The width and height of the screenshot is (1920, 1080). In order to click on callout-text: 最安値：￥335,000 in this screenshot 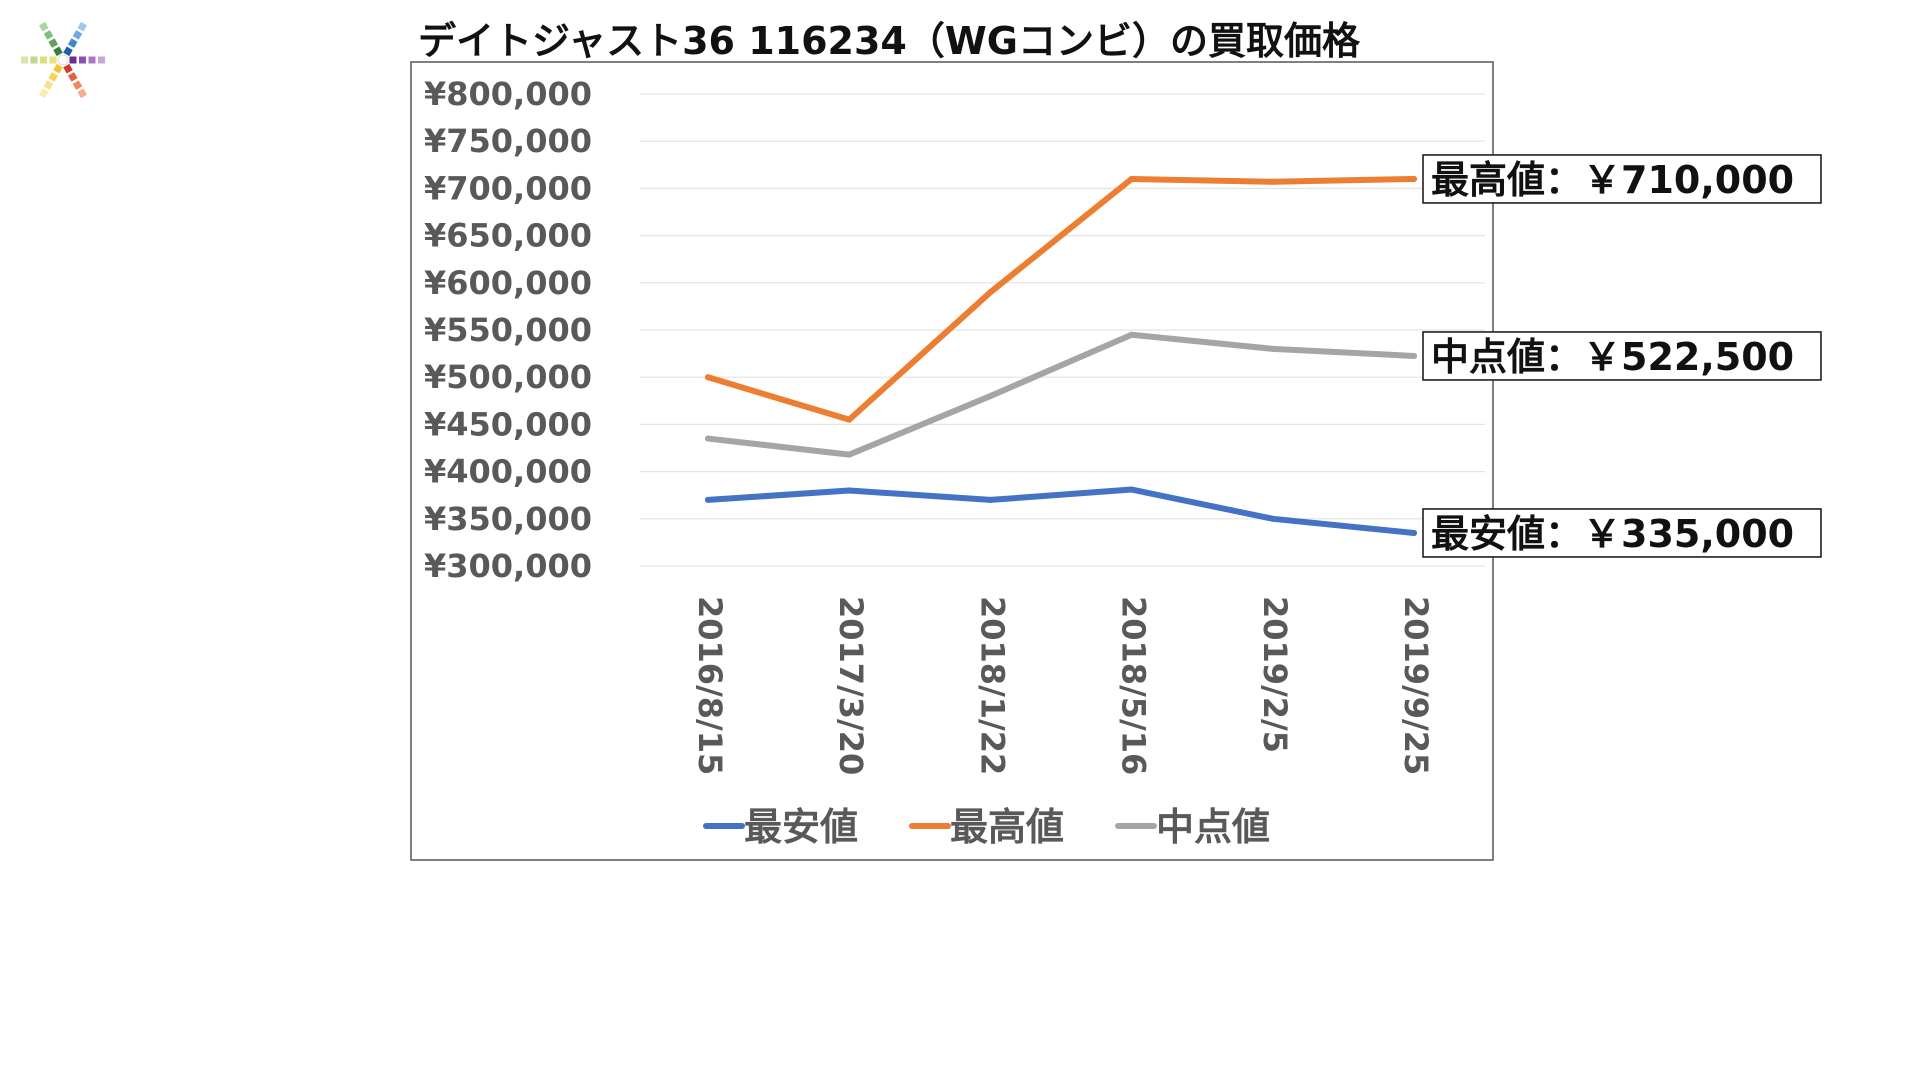, I will do `click(1612, 534)`.